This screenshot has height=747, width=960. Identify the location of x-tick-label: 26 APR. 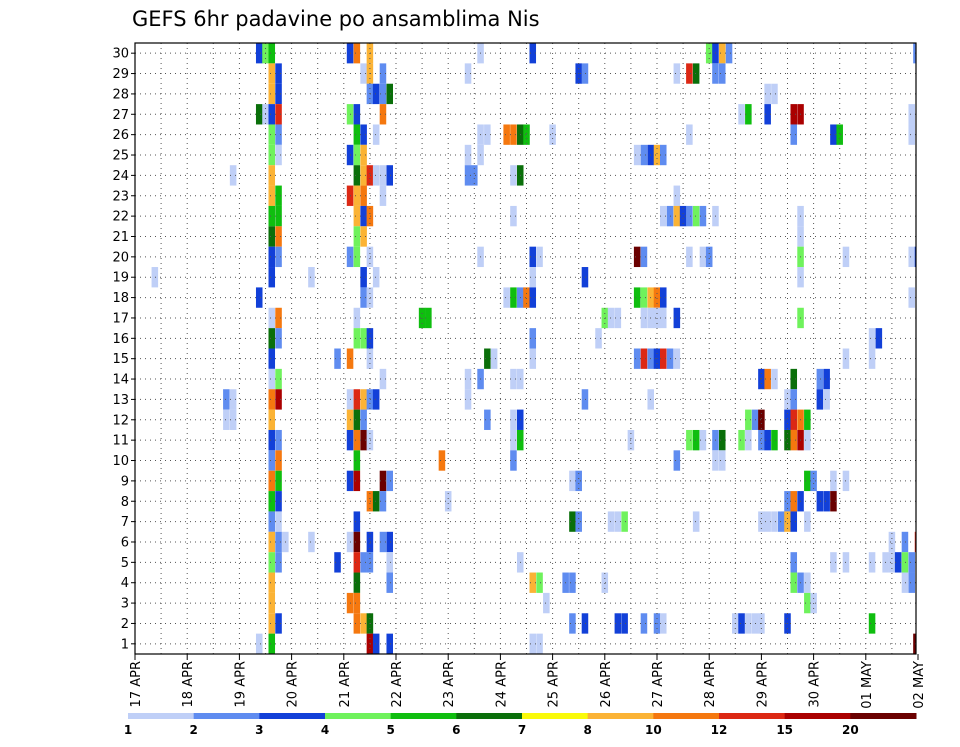
(606, 684).